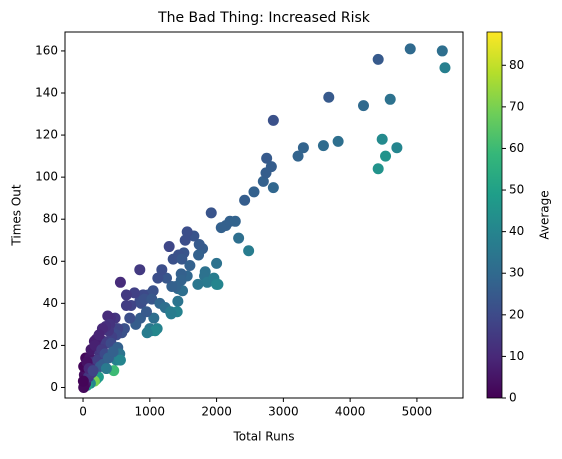 This screenshot has width=562, height=459. I want to click on y-tick-label: 100, so click(46, 177).